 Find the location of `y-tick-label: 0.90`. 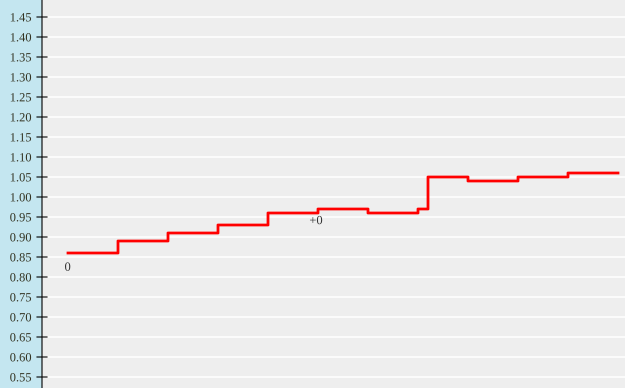

y-tick-label: 0.90 is located at coordinates (21, 237).